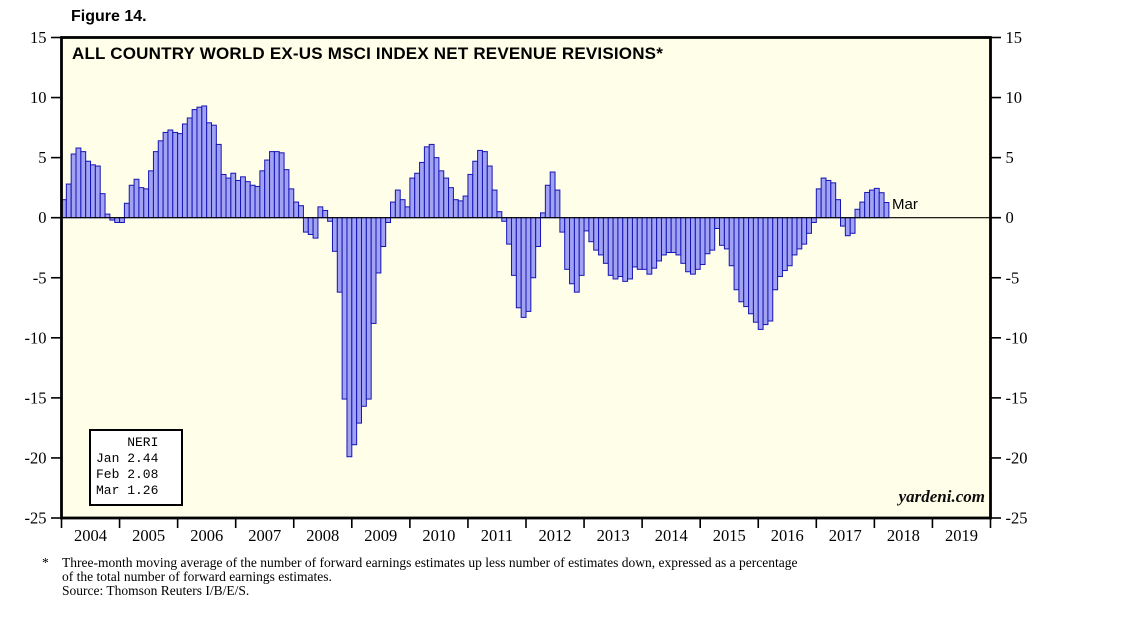  I want to click on y-tick-label-left: -15, so click(36, 397).